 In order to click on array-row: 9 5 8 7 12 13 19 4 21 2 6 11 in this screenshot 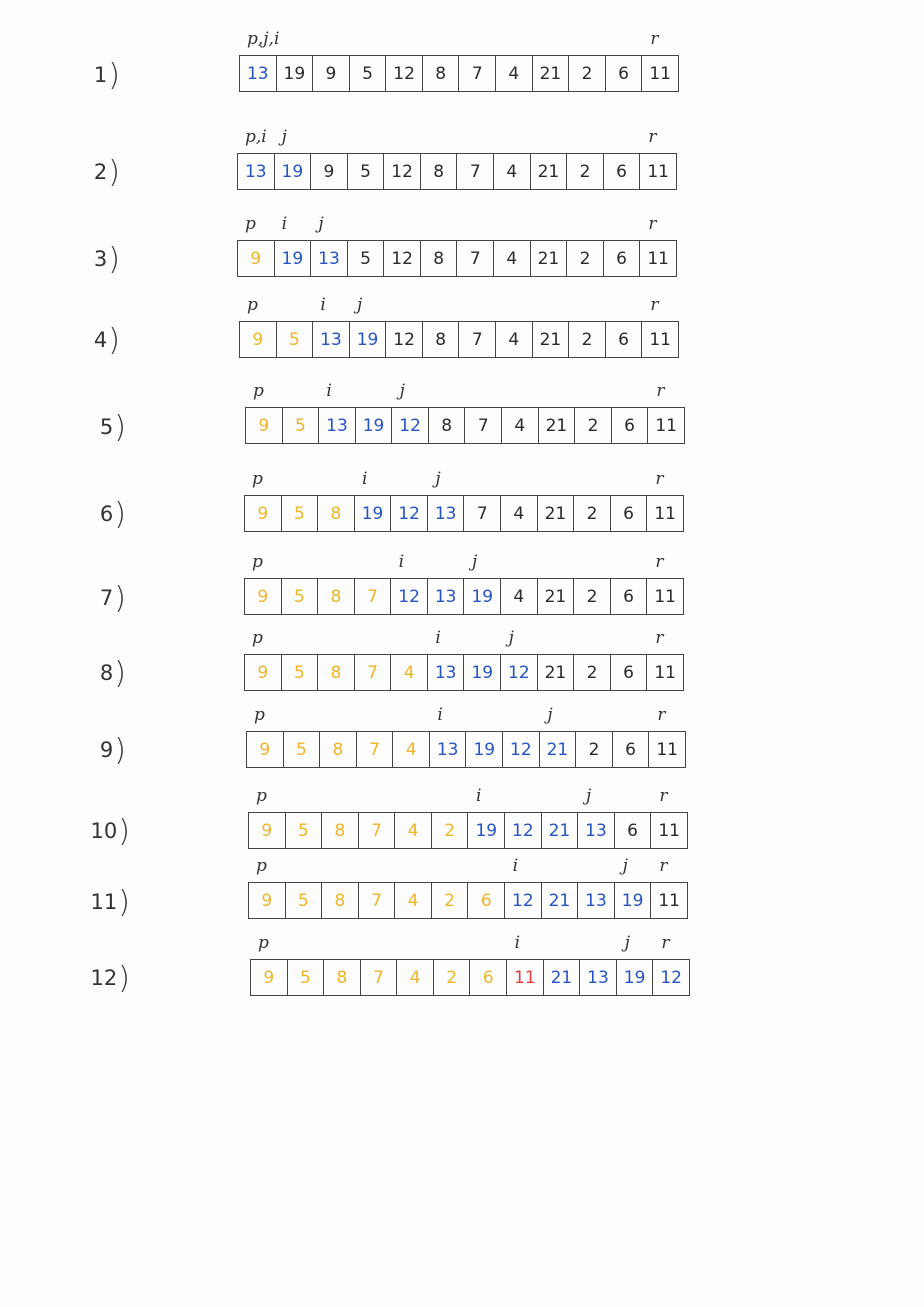, I will do `click(464, 596)`.